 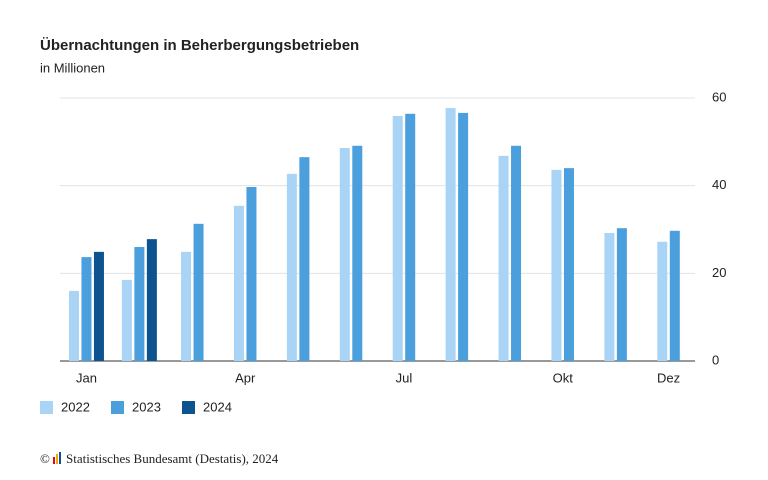 I want to click on x-tick-label: Apr, so click(x=245, y=377).